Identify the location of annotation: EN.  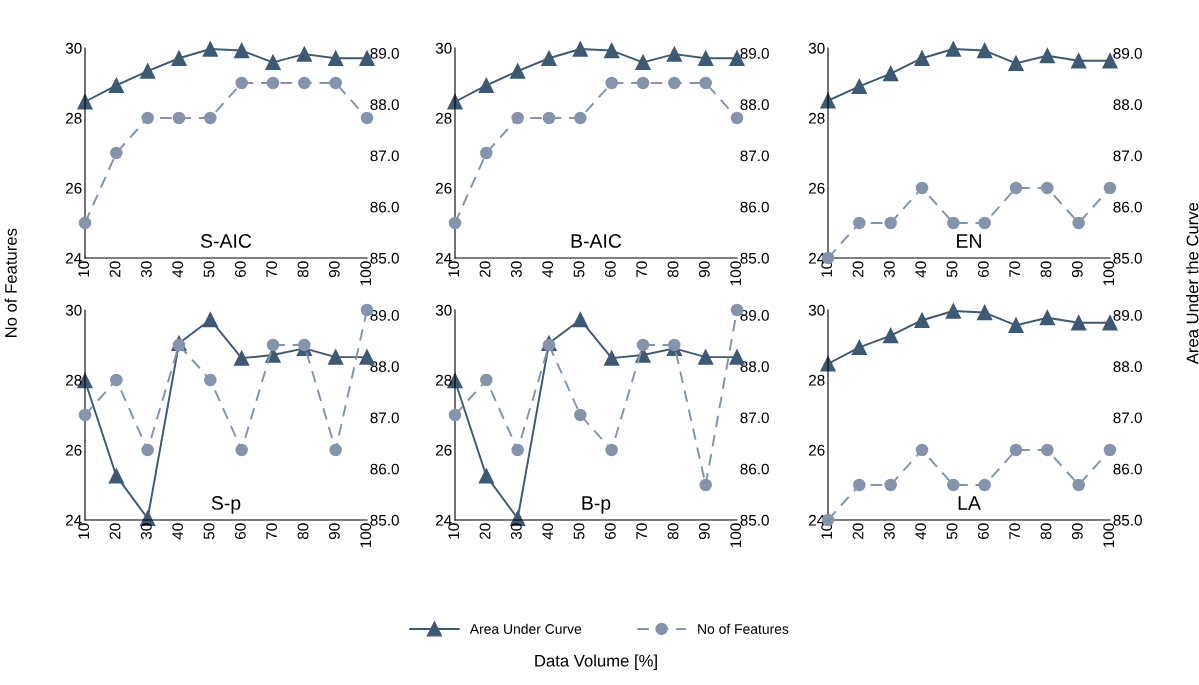
(969, 241).